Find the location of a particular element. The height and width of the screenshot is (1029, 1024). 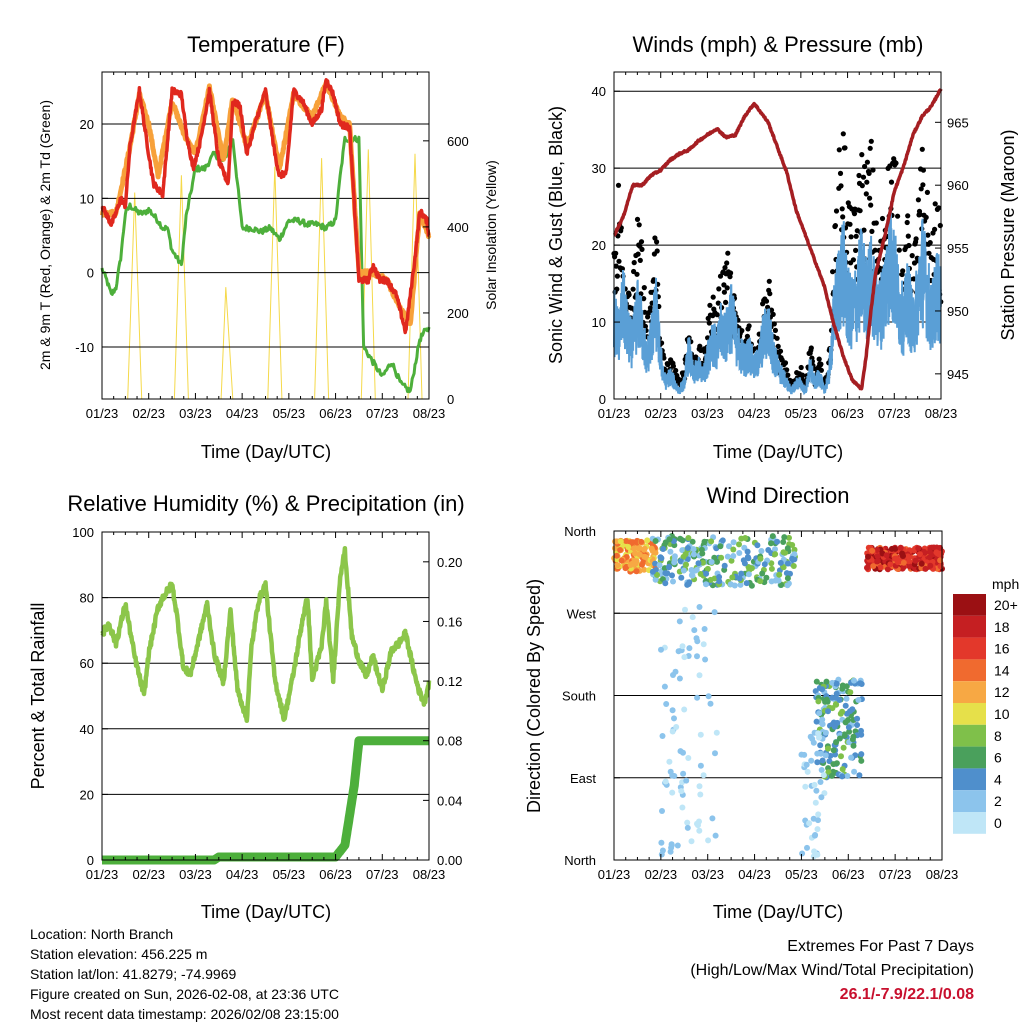

temperature-ylabel: 2m & 9m T (Red, Orange) & 2m Td (Green) is located at coordinates (45, 235).